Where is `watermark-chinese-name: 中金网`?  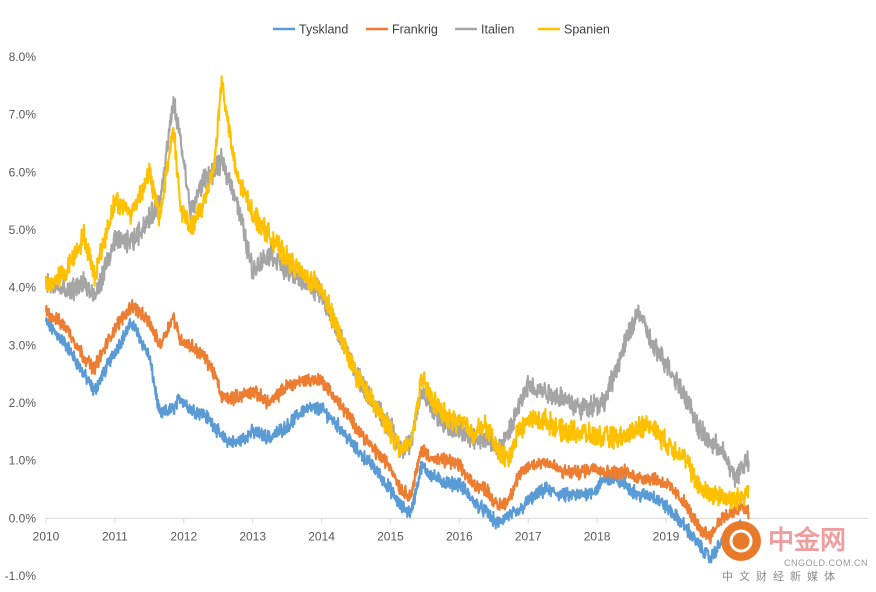
watermark-chinese-name: 中金网 is located at coordinates (807, 540).